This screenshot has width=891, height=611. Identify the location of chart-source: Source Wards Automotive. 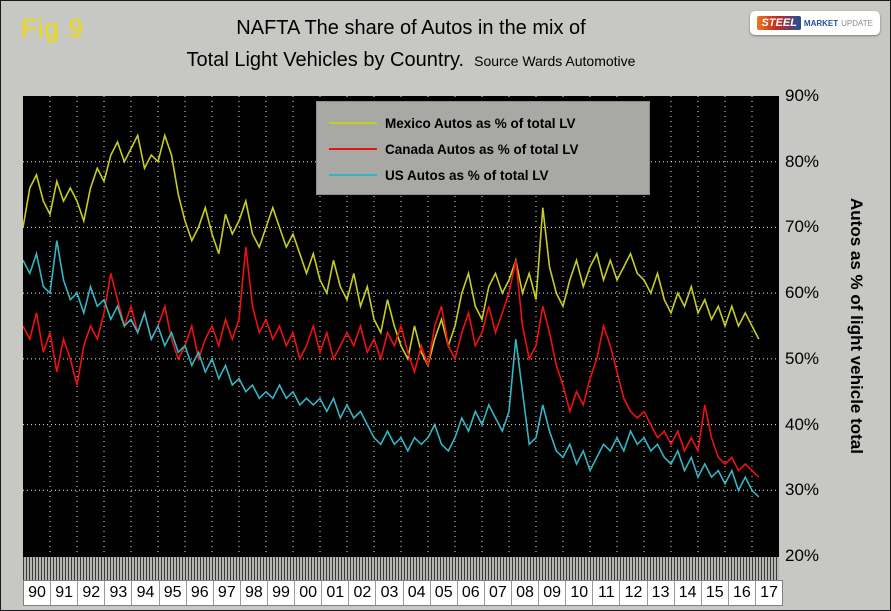
(555, 61).